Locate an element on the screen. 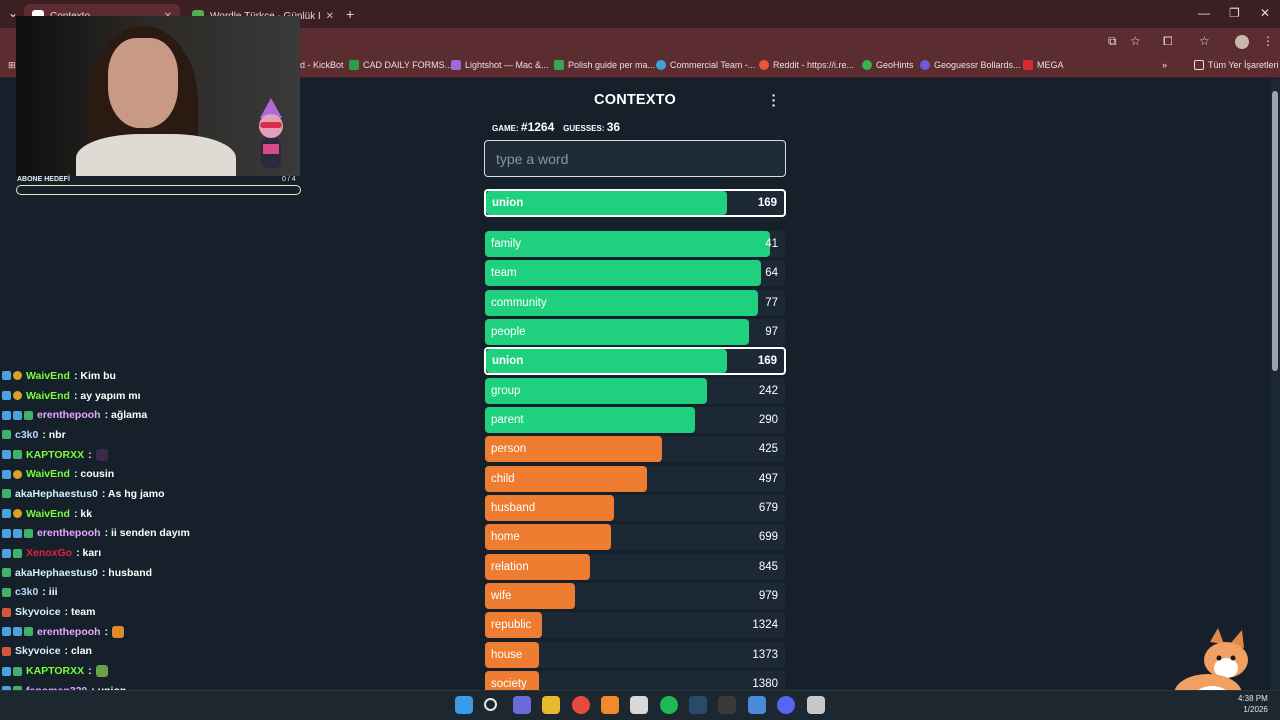 The height and width of the screenshot is (720, 1280). chrome-icon is located at coordinates (581, 705).